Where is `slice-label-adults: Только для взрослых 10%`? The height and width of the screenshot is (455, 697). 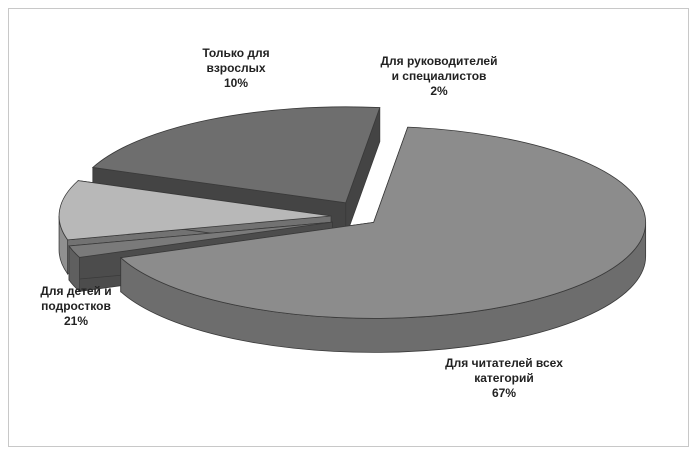 slice-label-adults: Только для взрослых 10% is located at coordinates (236, 68).